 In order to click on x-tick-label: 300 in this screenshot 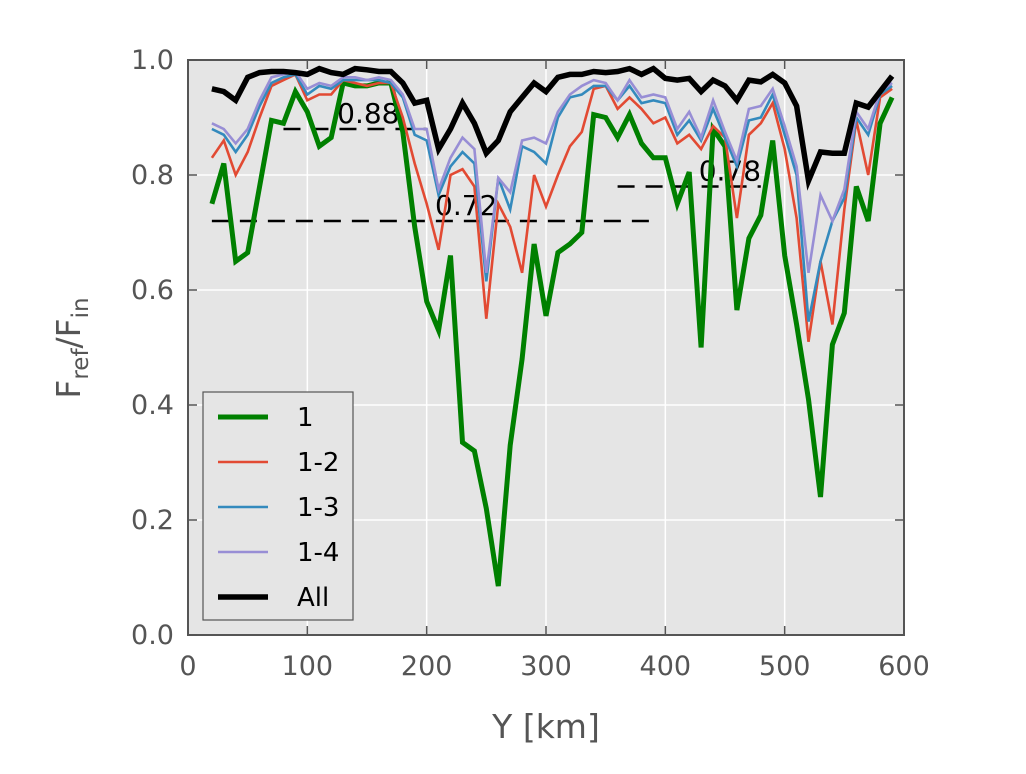, I will do `click(546, 666)`.